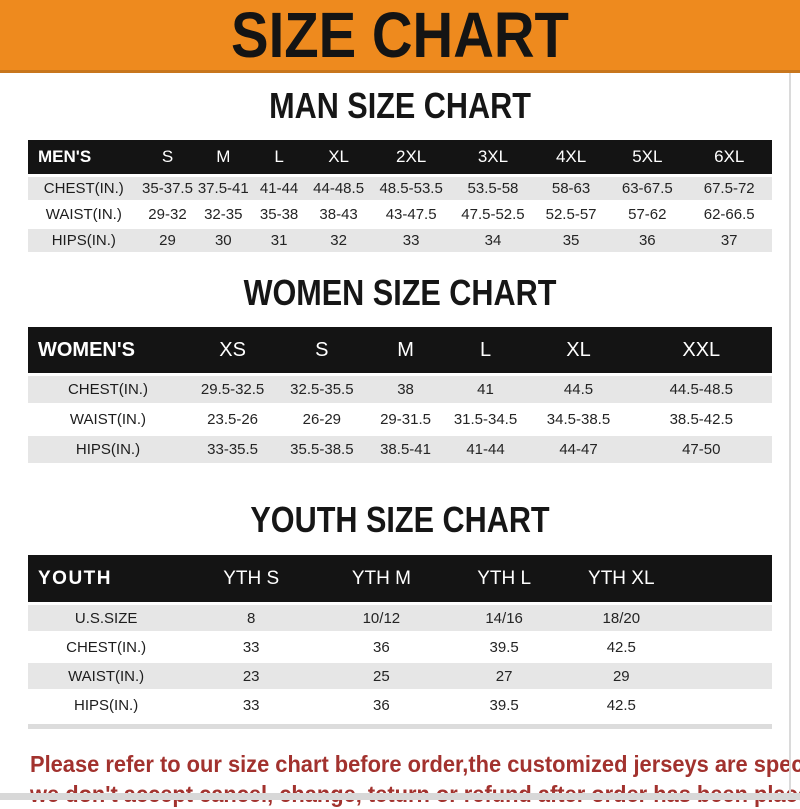 This screenshot has height=809, width=800. I want to click on cell: 38, so click(405, 389).